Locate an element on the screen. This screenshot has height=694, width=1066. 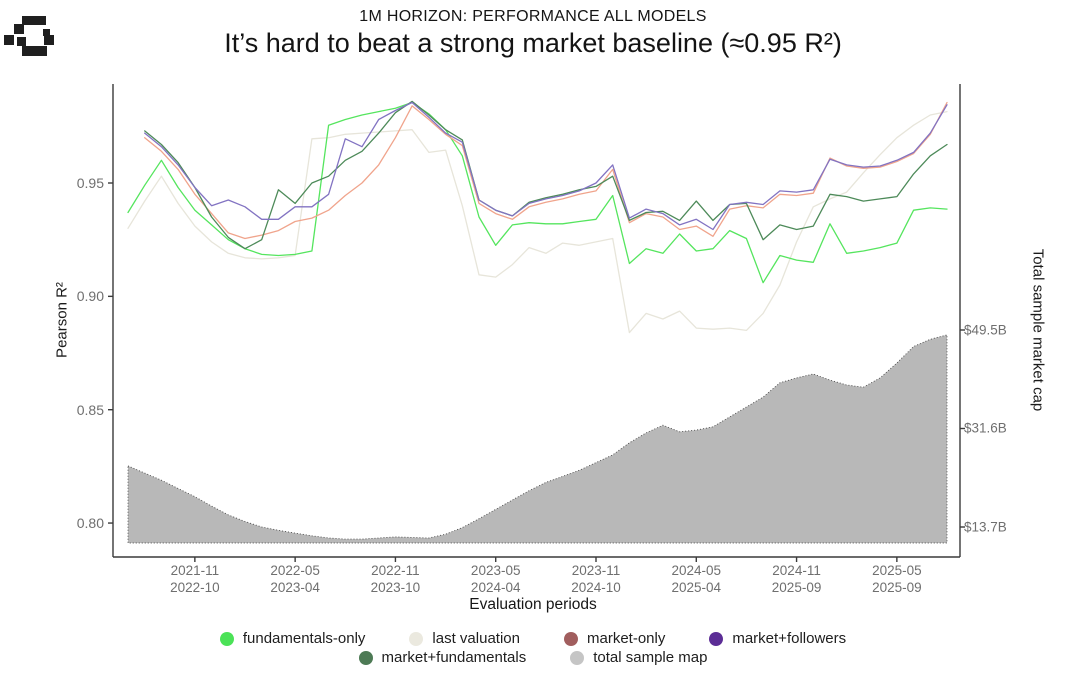
legend-item-label: market-only is located at coordinates (626, 638).